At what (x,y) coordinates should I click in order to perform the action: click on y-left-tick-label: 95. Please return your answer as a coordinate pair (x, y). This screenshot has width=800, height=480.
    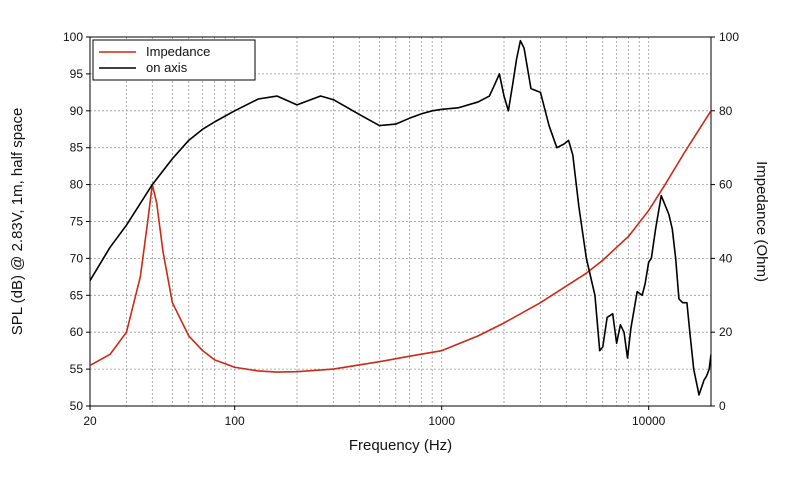
    Looking at the image, I should click on (77, 74).